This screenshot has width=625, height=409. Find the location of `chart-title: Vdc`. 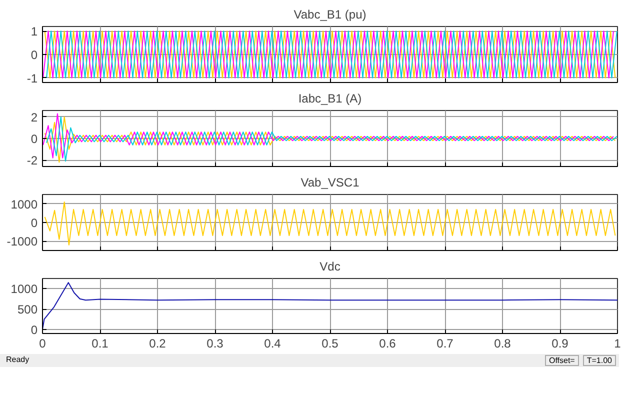

chart-title: Vdc is located at coordinates (330, 267).